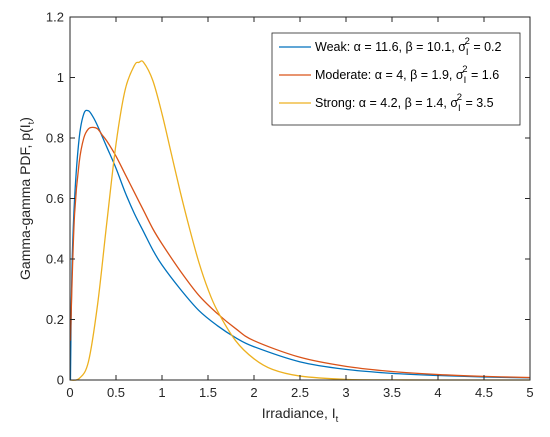 The width and height of the screenshot is (550, 437). Describe the element at coordinates (60, 77) in the screenshot. I see `y-tick-label: 1` at that location.